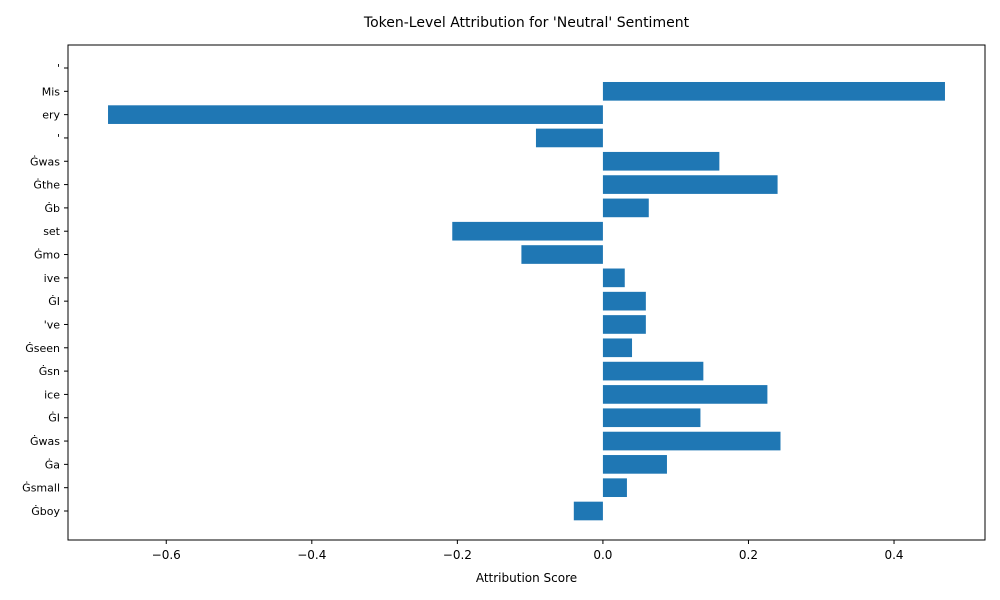 This screenshot has width=1000, height=600. Describe the element at coordinates (457, 555) in the screenshot. I see `x-tick-label-2: −0.2` at that location.